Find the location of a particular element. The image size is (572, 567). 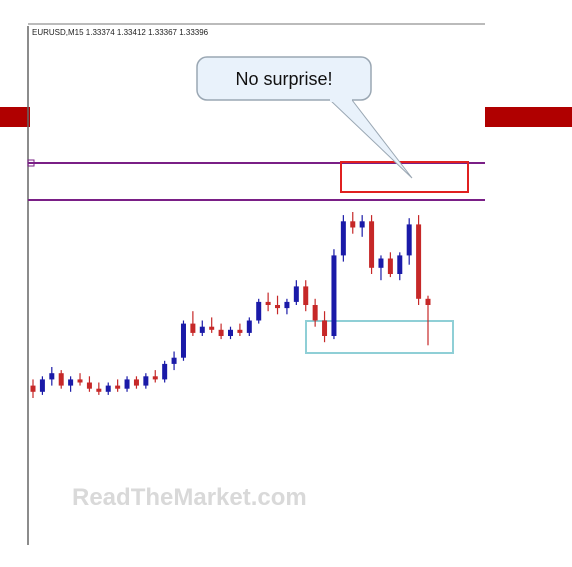

bottom-zone-box is located at coordinates (379, 337).